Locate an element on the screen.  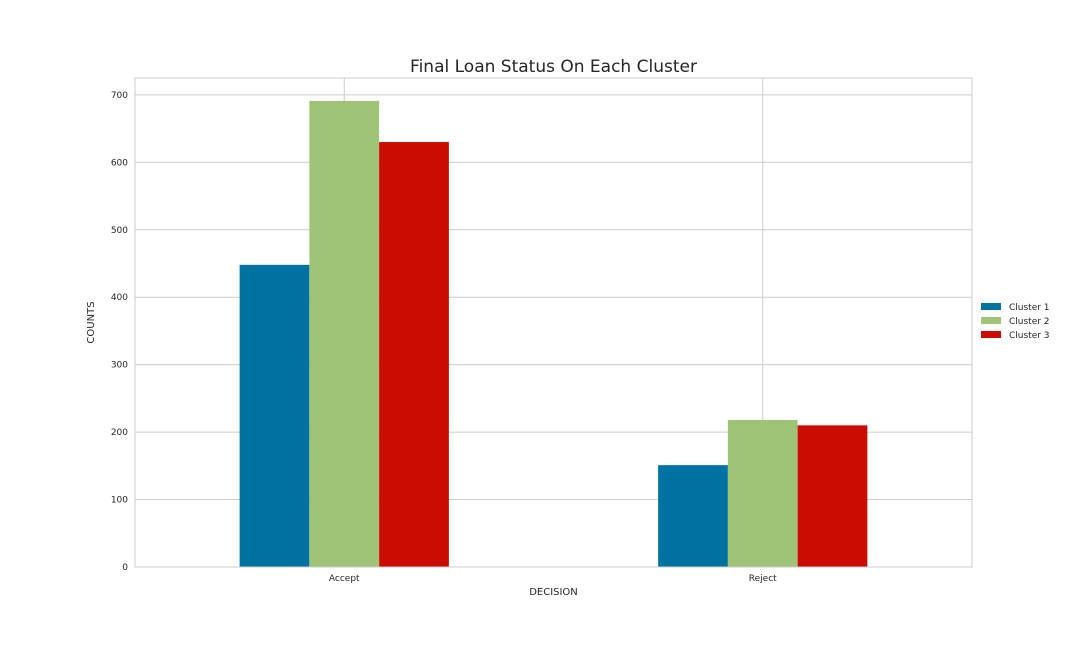
chart-title: Final Loan Status On Each Cluster is located at coordinates (553, 67).